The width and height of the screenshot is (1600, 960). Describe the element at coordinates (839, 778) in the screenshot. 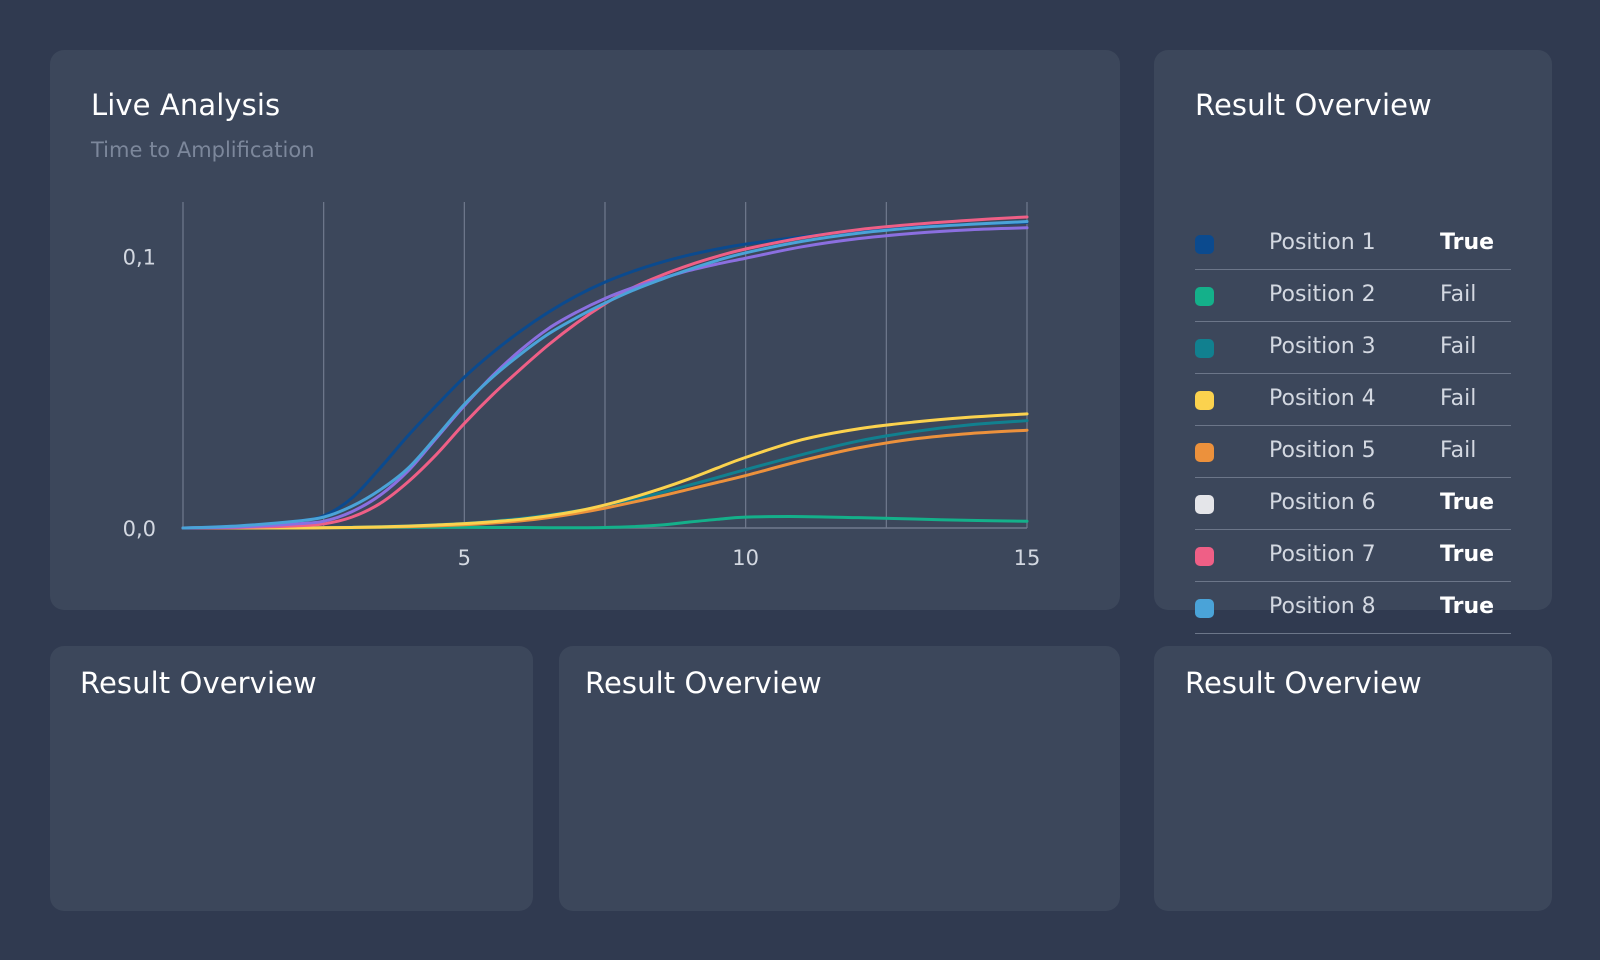

I see `bottom-card-2: Result Overview` at that location.